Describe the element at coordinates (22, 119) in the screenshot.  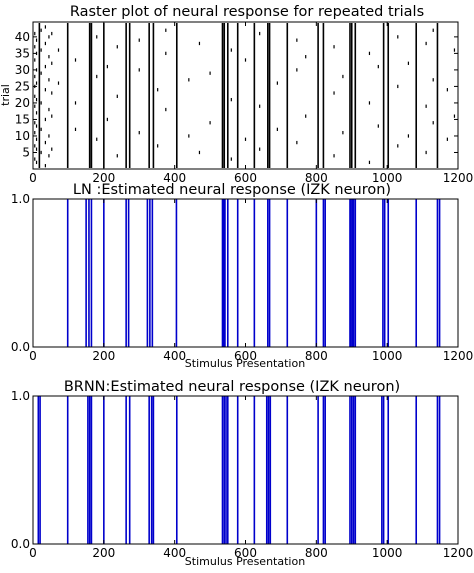
I see `y-tick-label: 15` at that location.